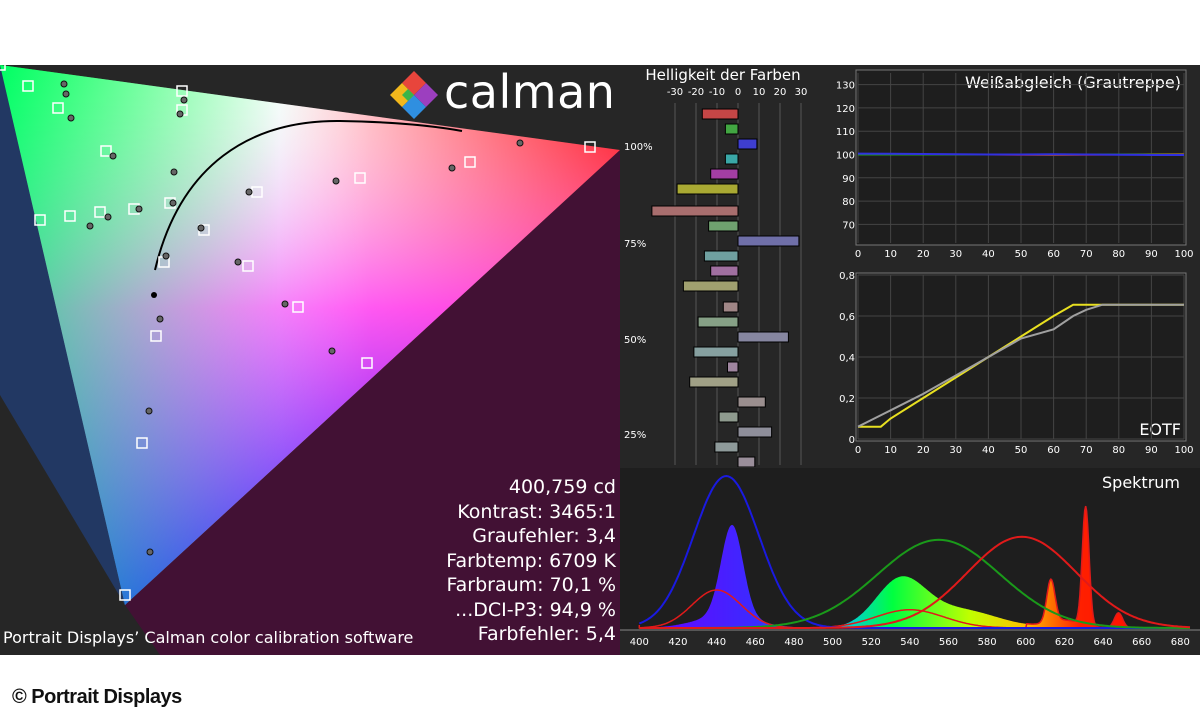 The width and height of the screenshot is (1200, 720). What do you see at coordinates (1025, 642) in the screenshot?
I see `spectrum-x-tick: 600` at bounding box center [1025, 642].